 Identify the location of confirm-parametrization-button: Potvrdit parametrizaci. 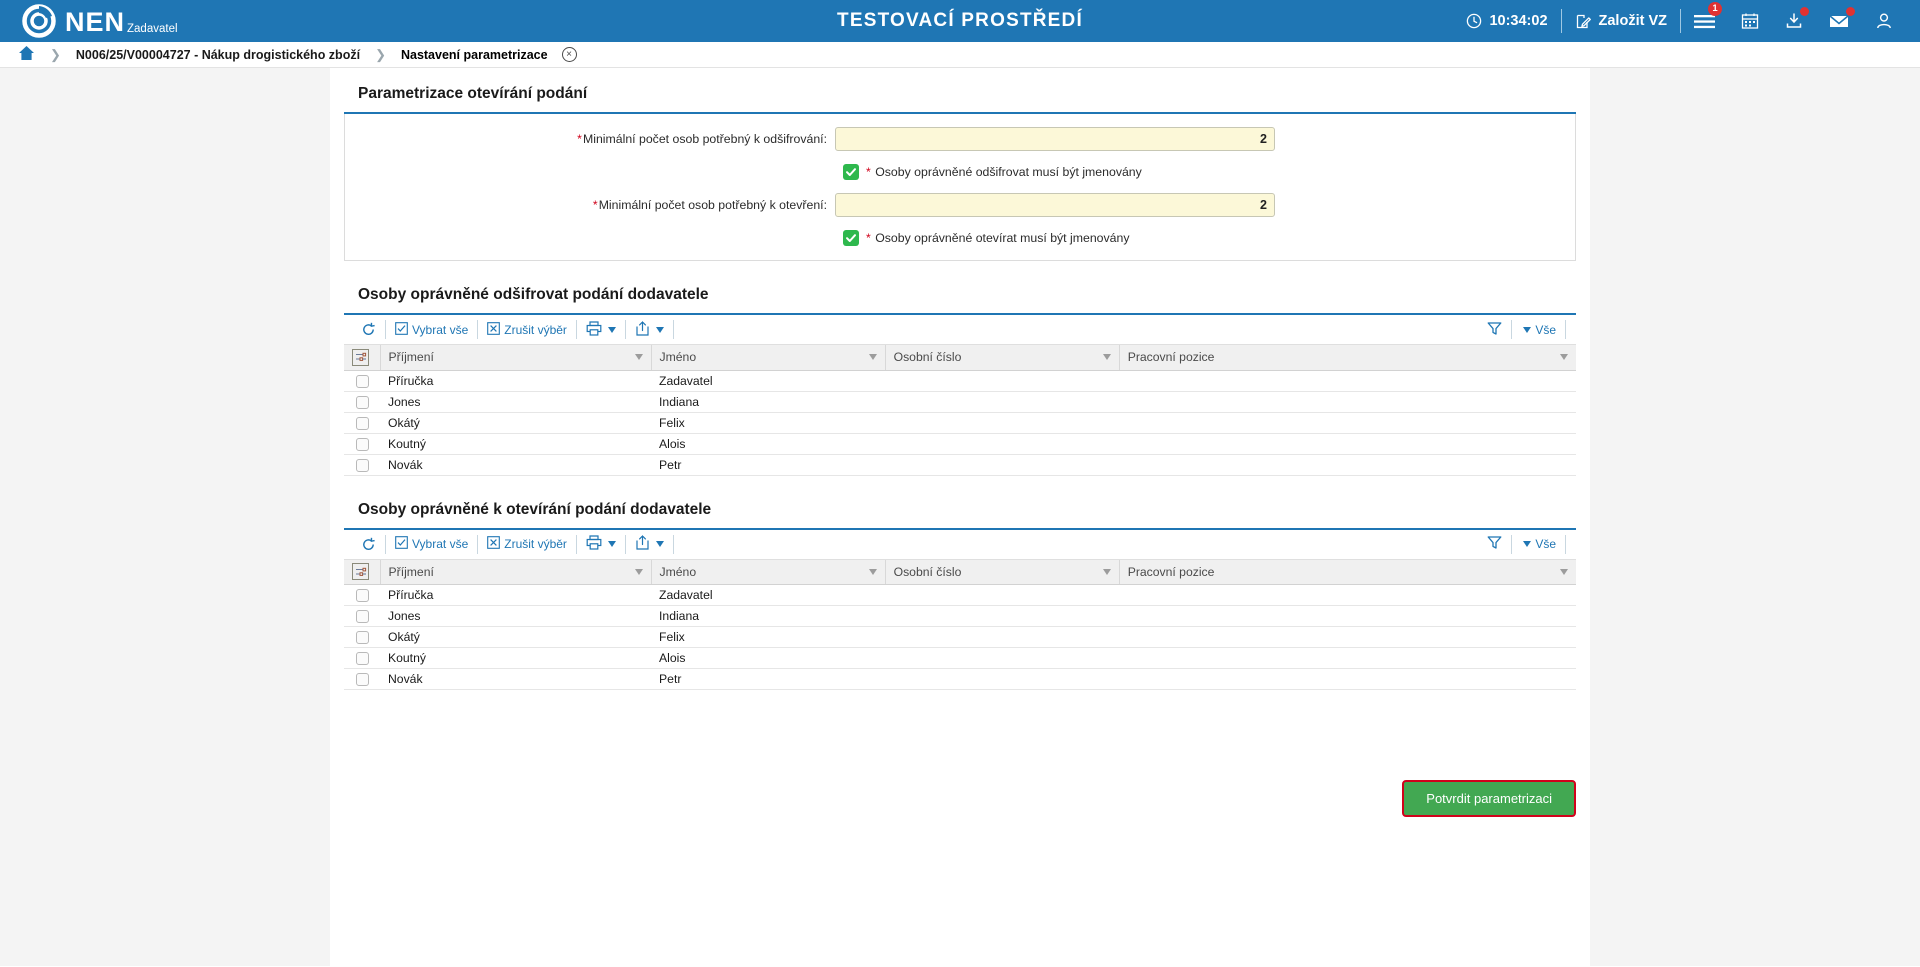
(1489, 798).